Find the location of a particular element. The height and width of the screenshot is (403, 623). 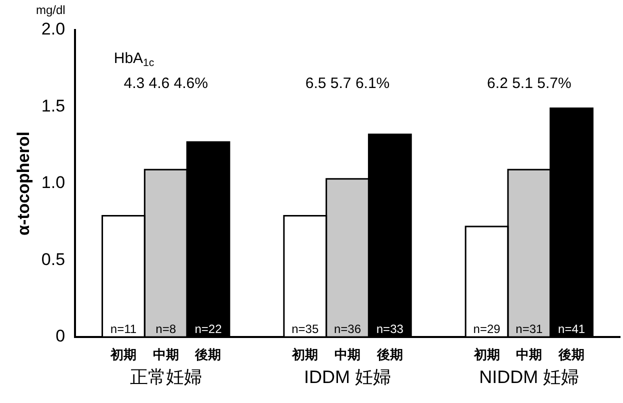

y-axis-title: α-tocopherol is located at coordinates (23, 184).